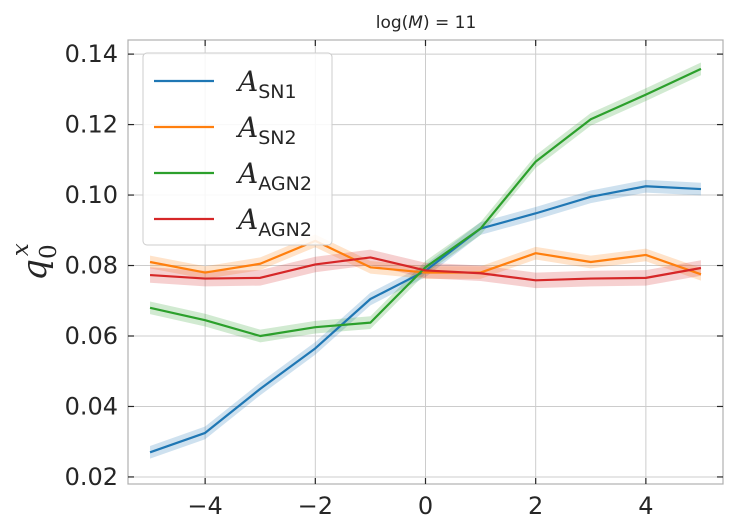 The height and width of the screenshot is (526, 735). Describe the element at coordinates (35, 270) in the screenshot. I see `y-axis-label-base: q` at that location.